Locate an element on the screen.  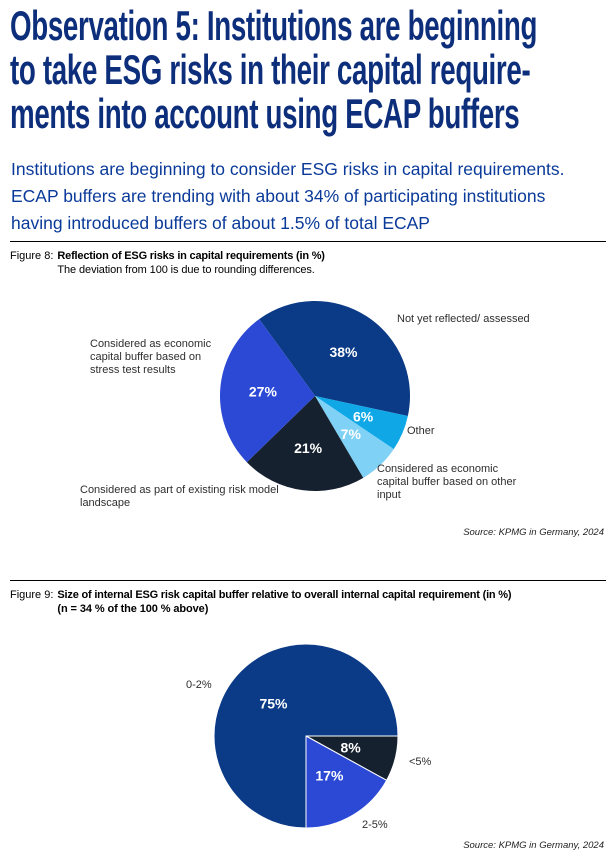
figure8-label: Figure 8: is located at coordinates (32, 256).